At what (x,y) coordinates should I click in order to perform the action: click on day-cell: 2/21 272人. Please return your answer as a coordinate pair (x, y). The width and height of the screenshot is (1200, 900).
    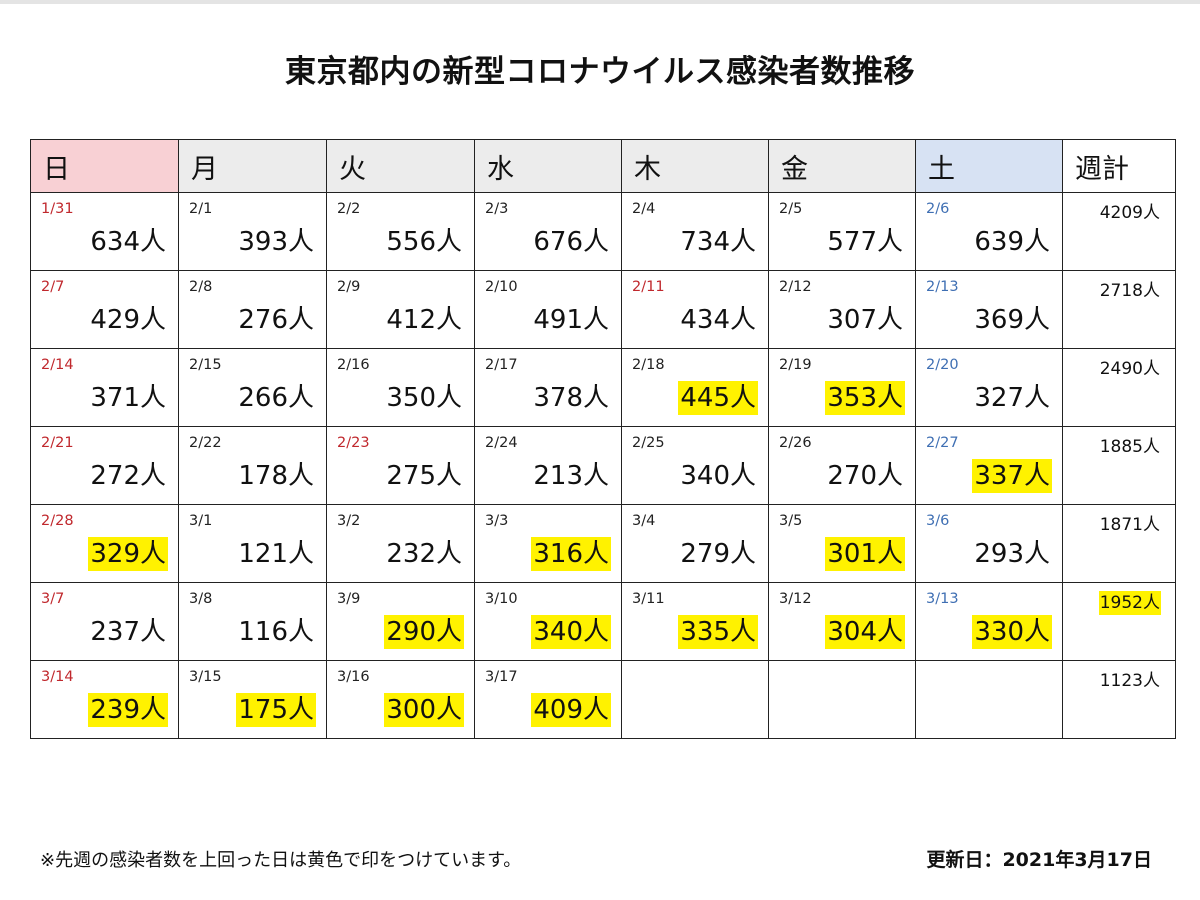
    Looking at the image, I should click on (104, 465).